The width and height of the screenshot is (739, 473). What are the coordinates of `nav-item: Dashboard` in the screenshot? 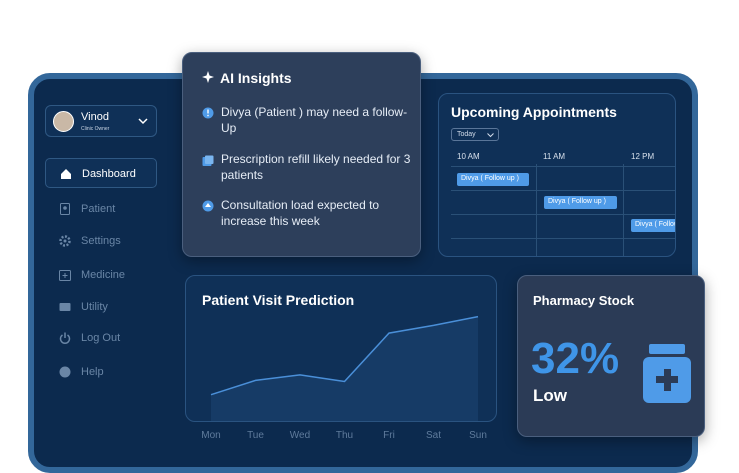 It's located at (101, 173).